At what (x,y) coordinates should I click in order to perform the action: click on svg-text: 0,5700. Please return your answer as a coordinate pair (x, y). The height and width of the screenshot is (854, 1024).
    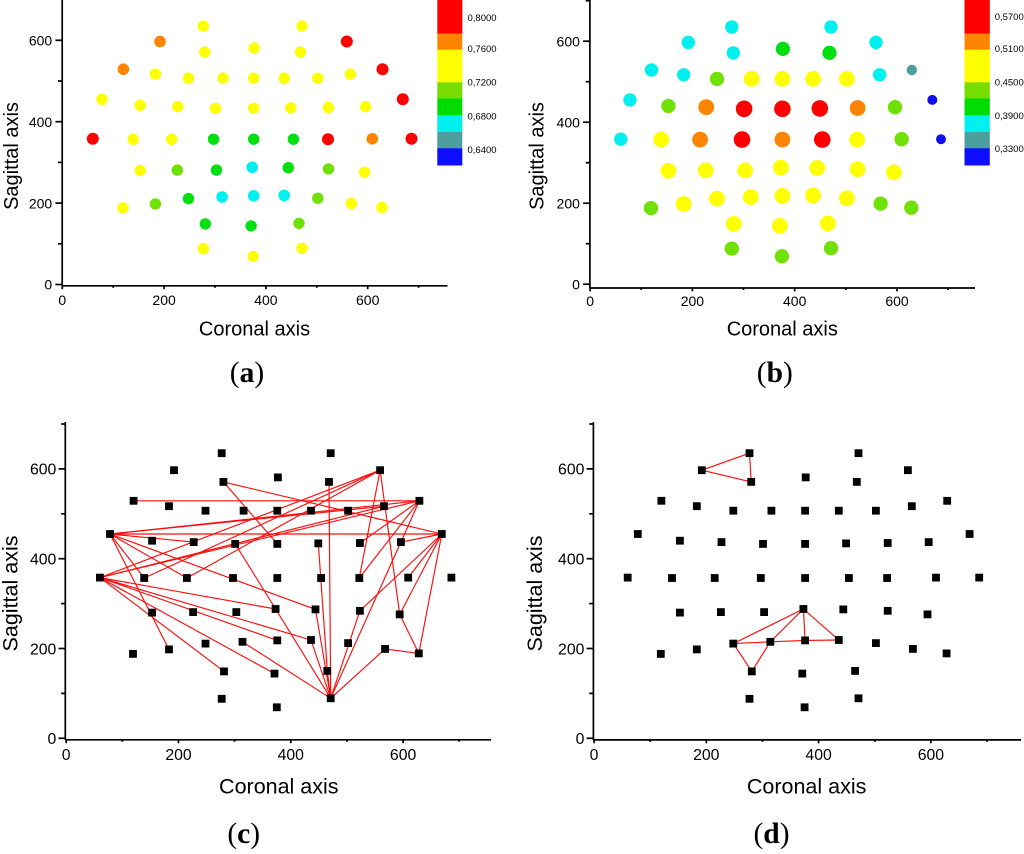
    Looking at the image, I should click on (1009, 17).